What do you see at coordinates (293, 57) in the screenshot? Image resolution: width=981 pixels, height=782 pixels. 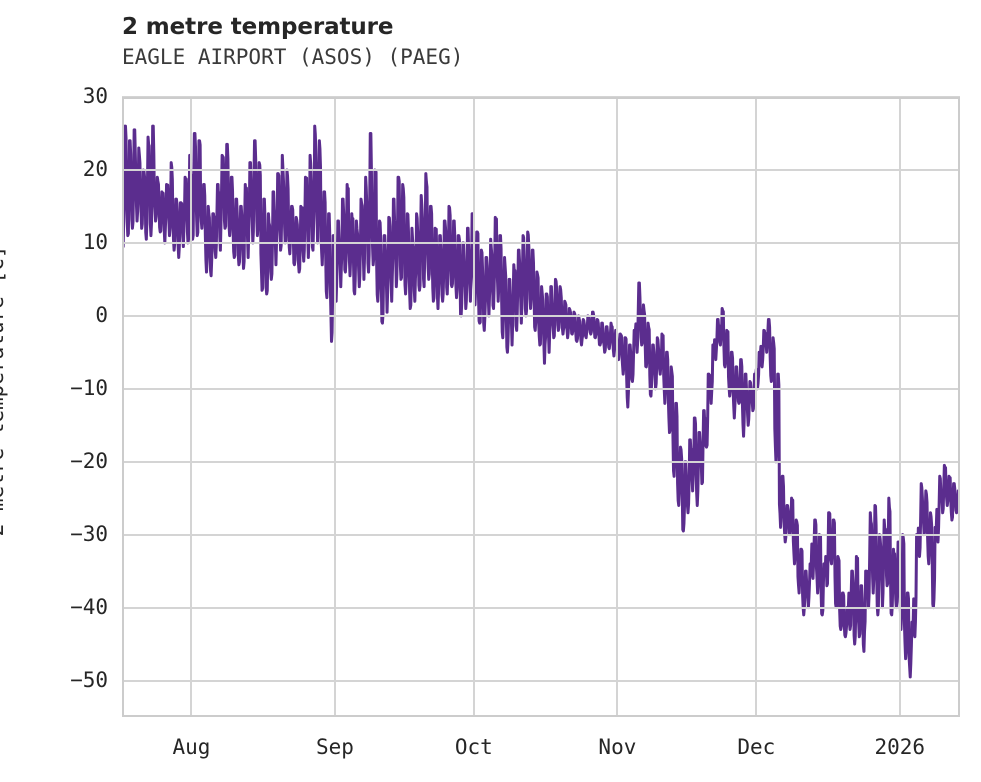 I see `chart-subtitle: EAGLE AIRPORT (ASOS) (PAEG)` at bounding box center [293, 57].